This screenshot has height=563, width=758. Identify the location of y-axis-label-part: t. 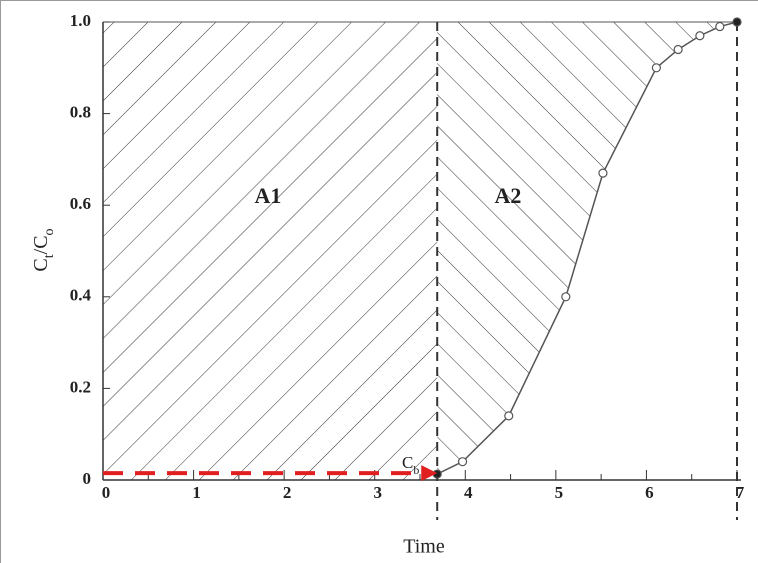
(49, 256).